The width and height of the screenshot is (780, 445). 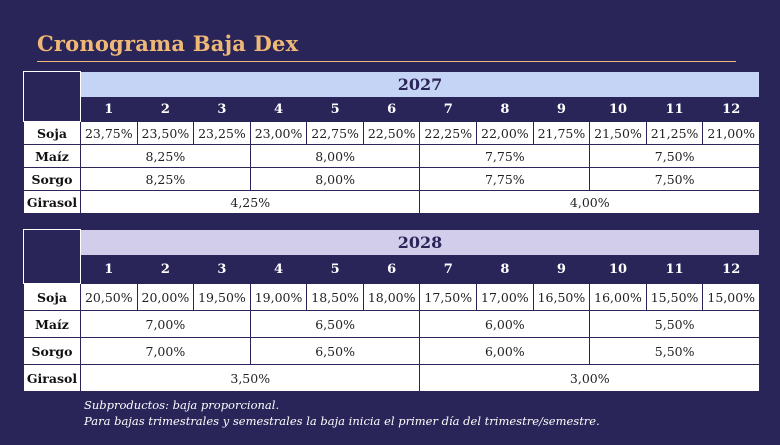 I want to click on table-row: Maíz 8,25% 8,00% 7,75% 7,50%, so click(x=392, y=156).